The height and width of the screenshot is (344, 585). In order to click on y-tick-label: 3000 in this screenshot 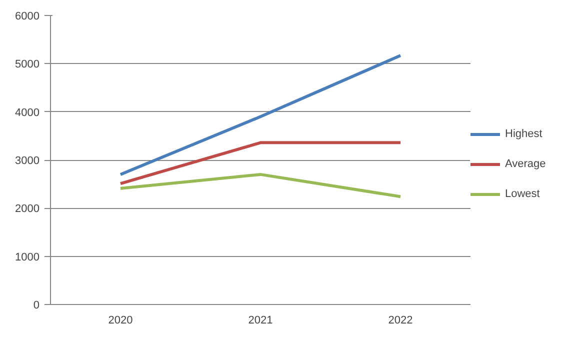, I will do `click(27, 161)`.